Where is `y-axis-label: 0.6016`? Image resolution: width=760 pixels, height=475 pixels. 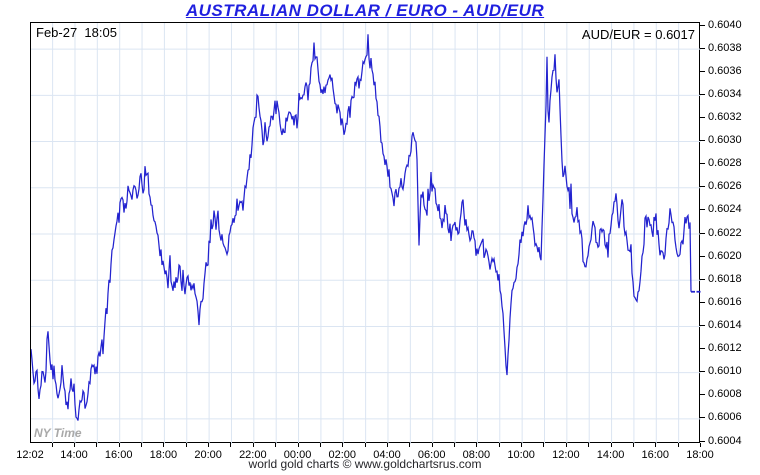
y-axis-label: 0.6016 is located at coordinates (725, 301).